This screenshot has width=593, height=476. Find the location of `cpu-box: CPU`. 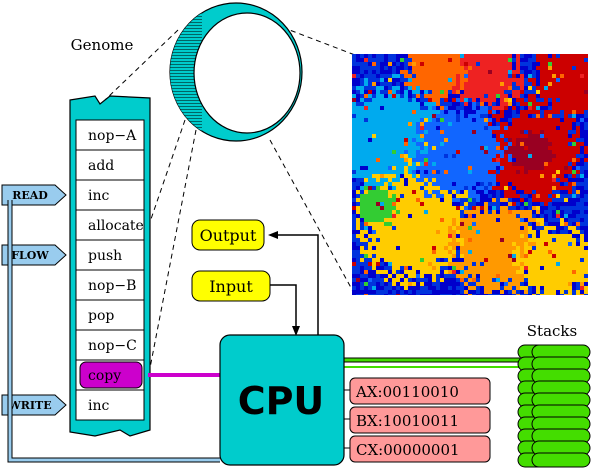

cpu-box: CPU is located at coordinates (282, 400).